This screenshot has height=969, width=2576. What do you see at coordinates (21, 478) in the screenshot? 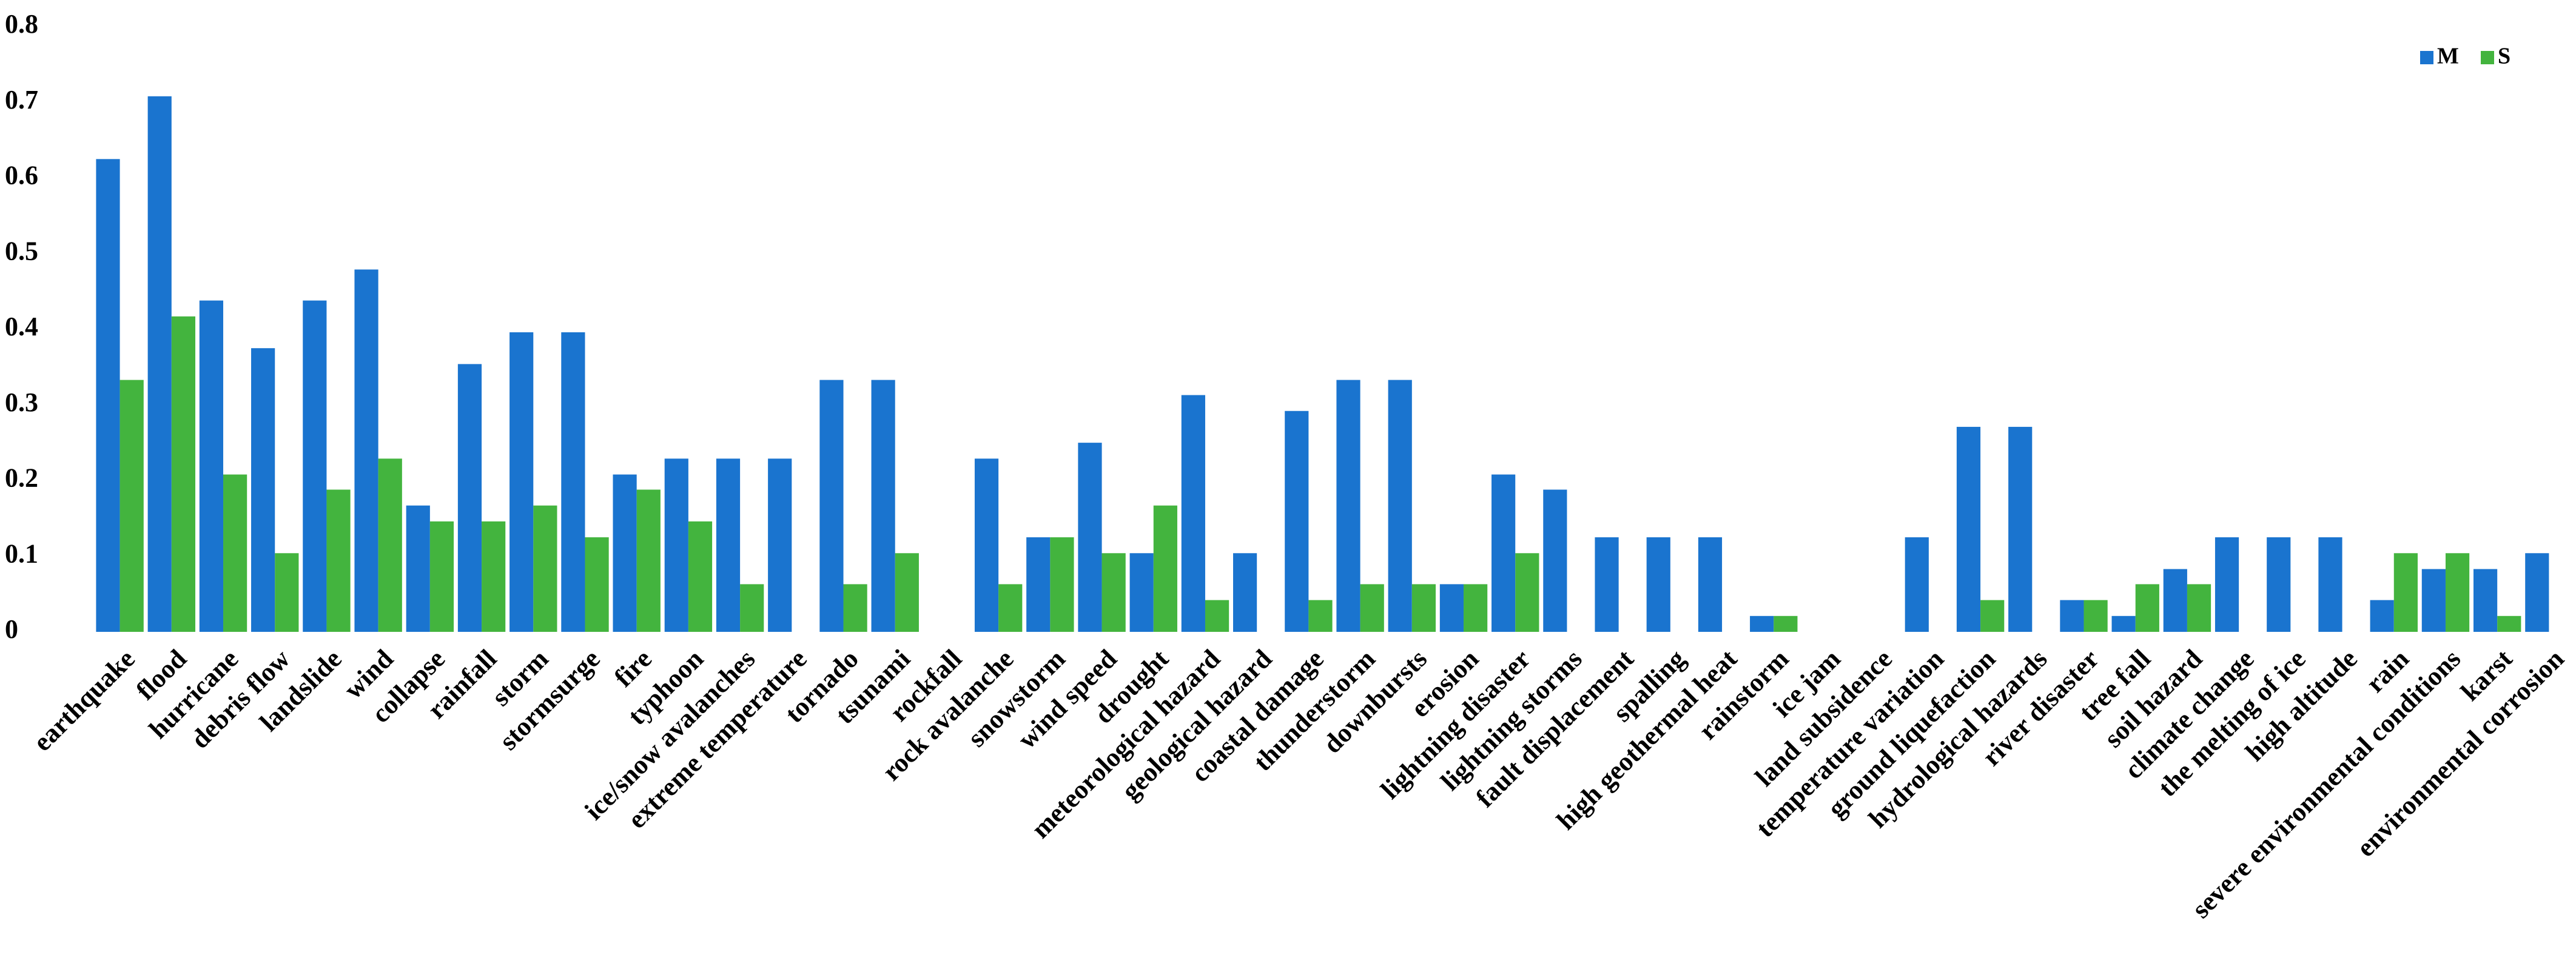
I see `y-tick-label: 0.2` at bounding box center [21, 478].